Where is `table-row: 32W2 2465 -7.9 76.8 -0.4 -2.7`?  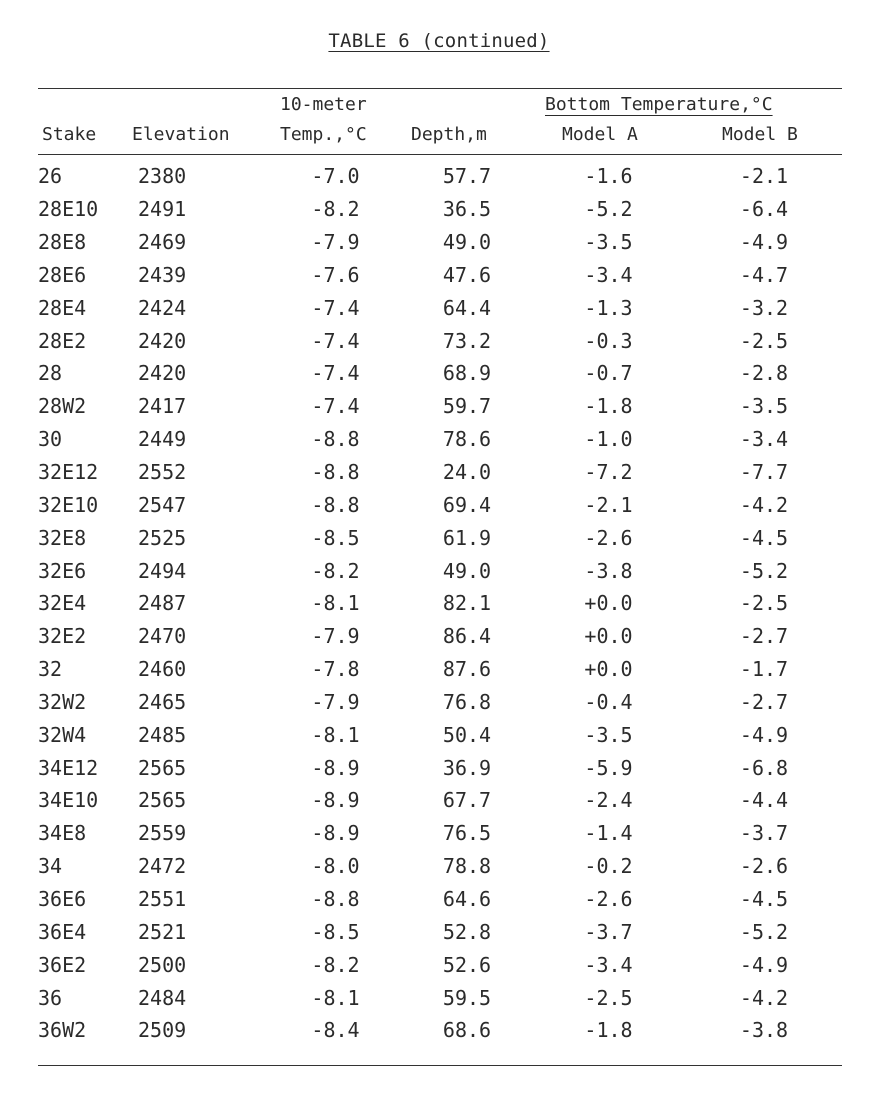 table-row: 32W2 2465 -7.9 76.8 -0.4 -2.7 is located at coordinates (440, 702).